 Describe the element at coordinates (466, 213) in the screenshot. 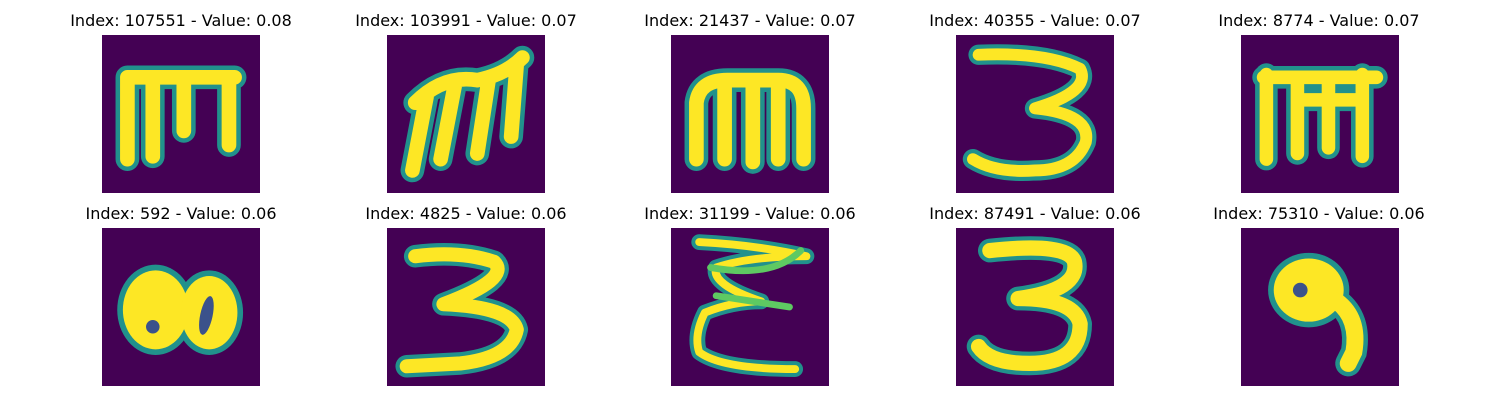

I see `panel-title: Index: 4825 - Value: 0.06` at that location.